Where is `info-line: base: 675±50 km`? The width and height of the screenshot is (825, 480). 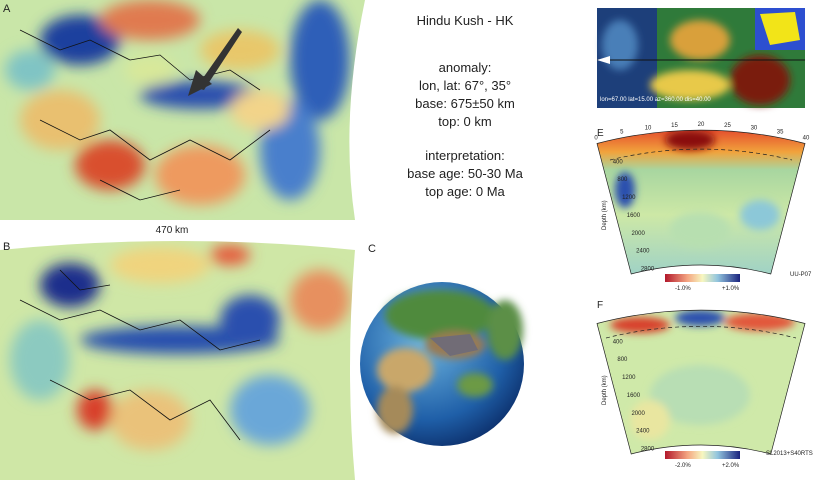 info-line: base: 675±50 km is located at coordinates (465, 103).